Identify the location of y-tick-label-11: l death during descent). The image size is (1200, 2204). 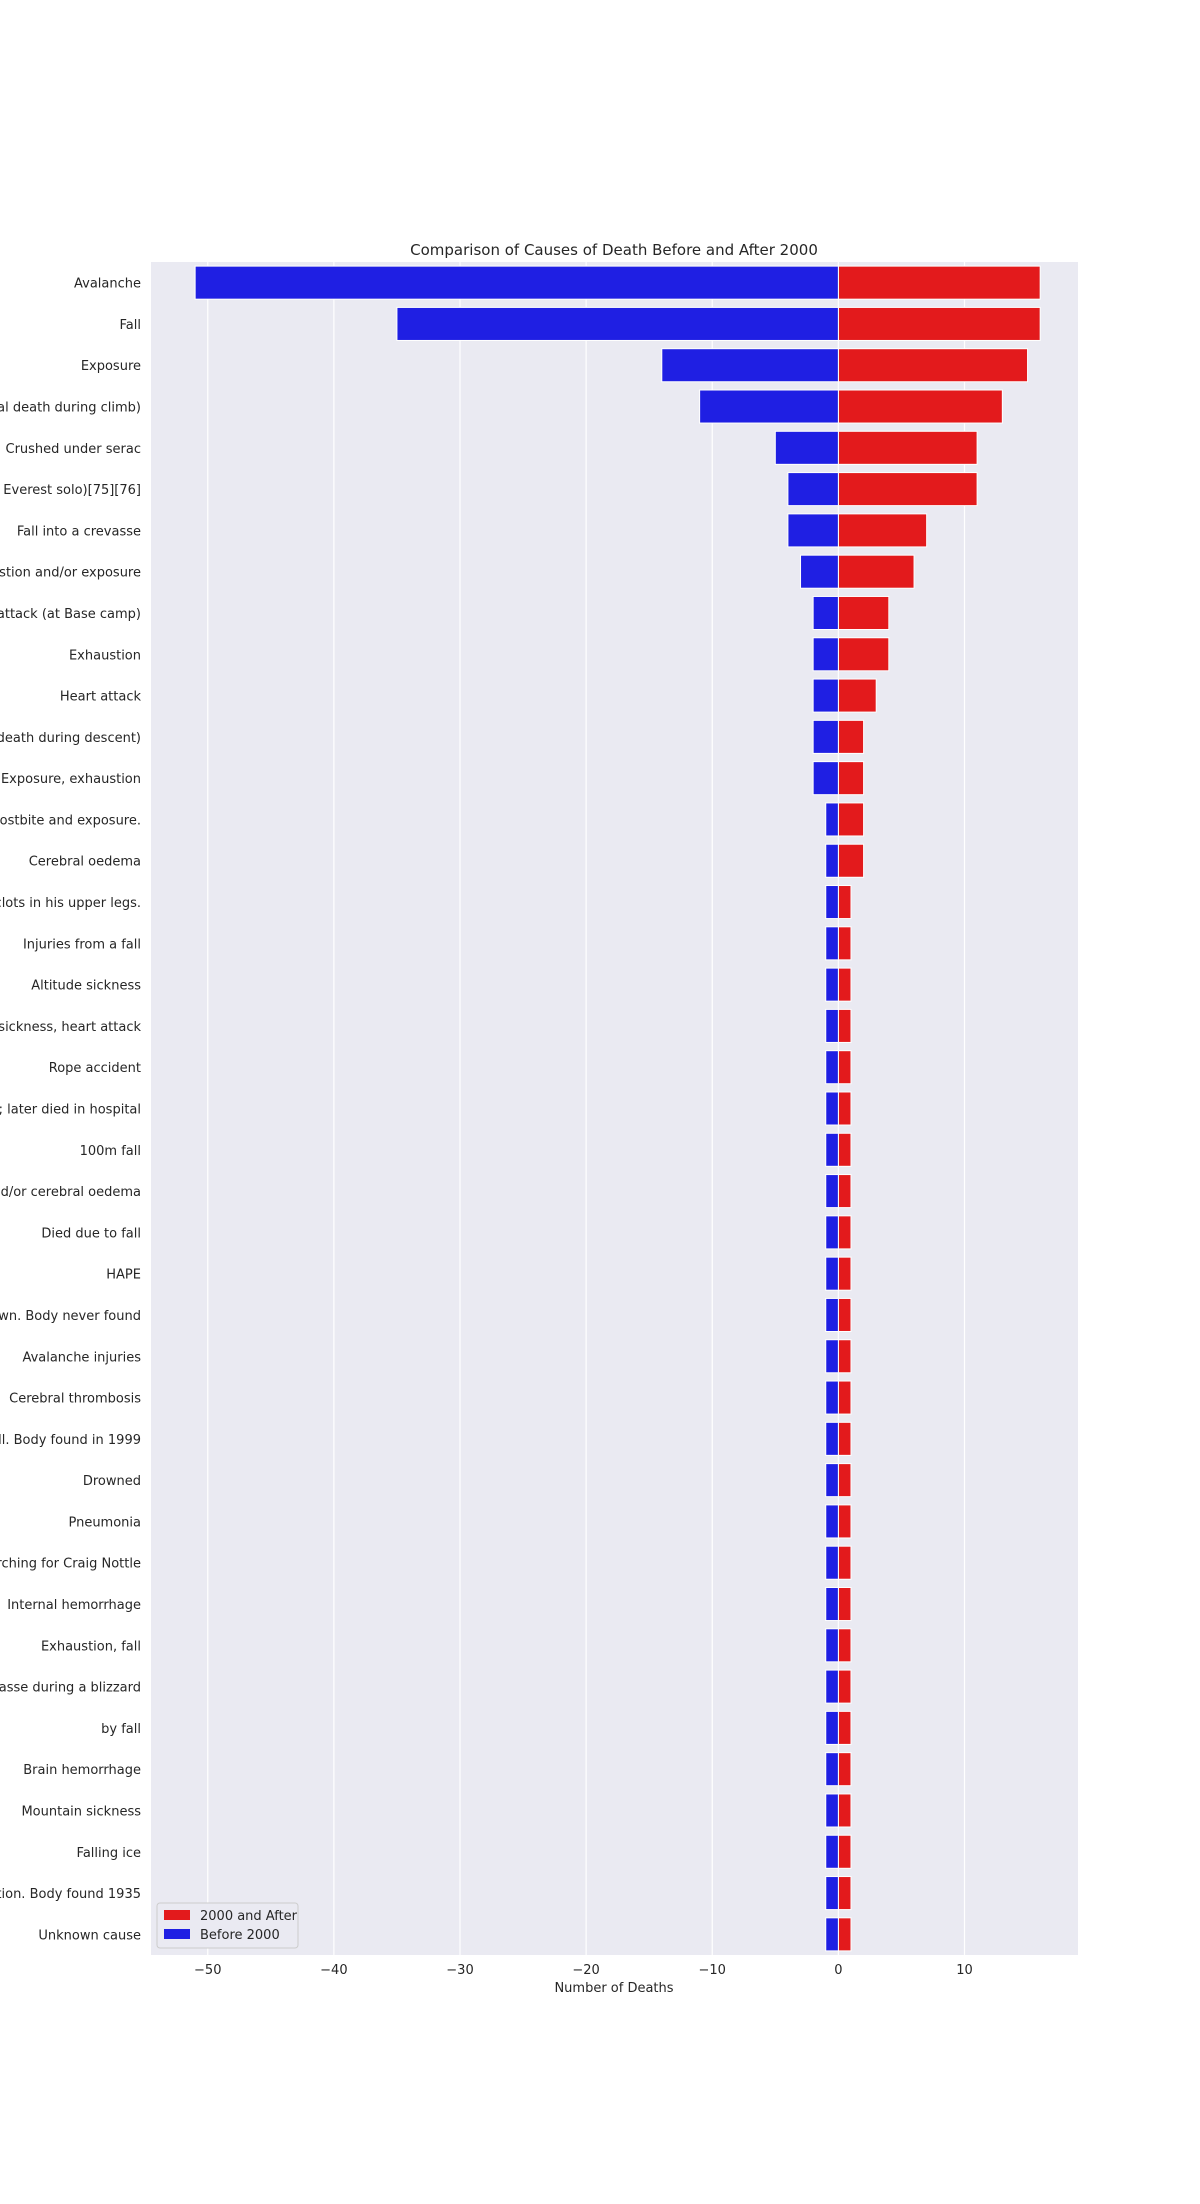
(70, 738).